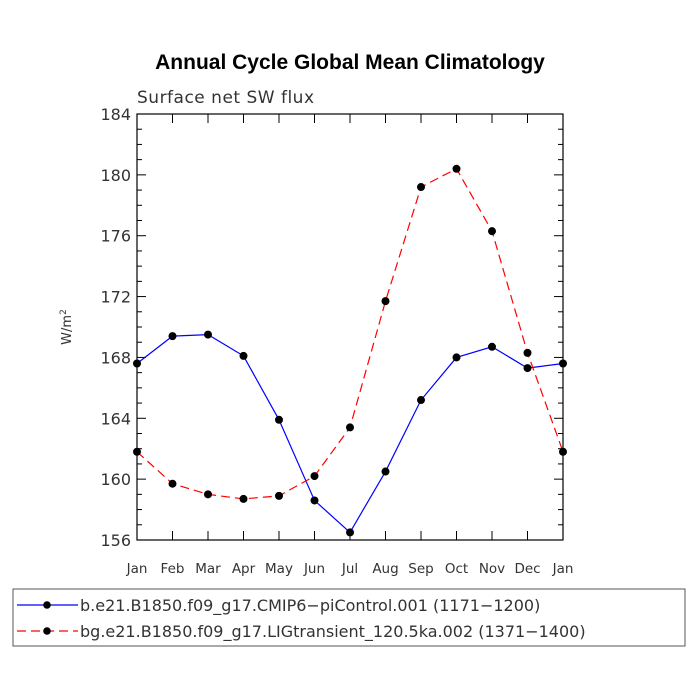 This screenshot has width=700, height=700. I want to click on x-tick-label: May, so click(279, 569).